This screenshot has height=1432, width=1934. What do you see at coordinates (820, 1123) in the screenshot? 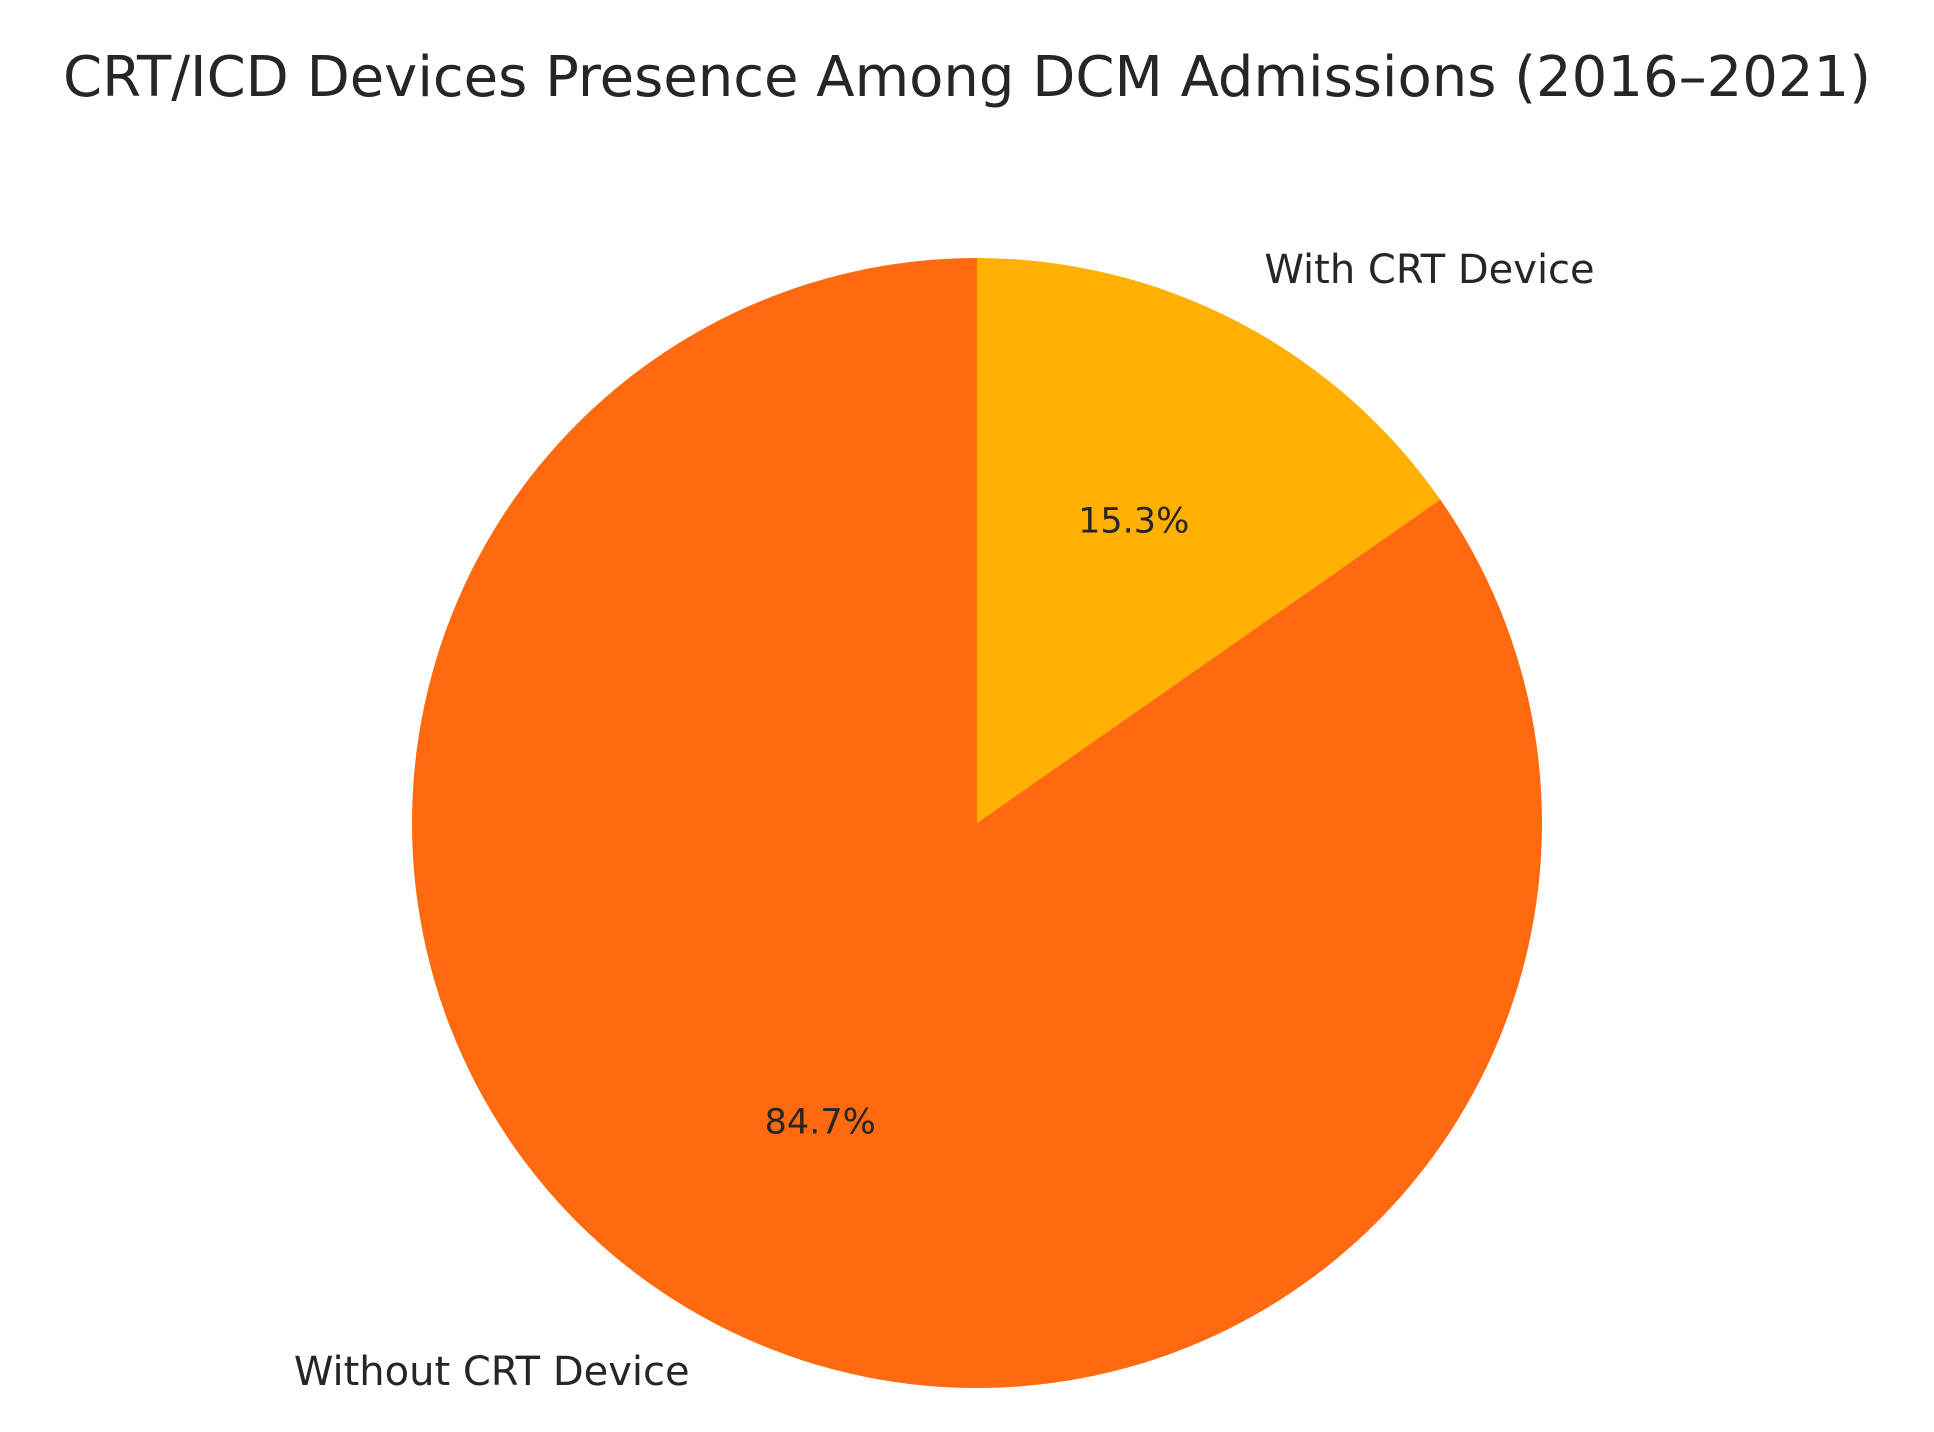
I see `pct-label-without-crt-device: 84.7%` at bounding box center [820, 1123].